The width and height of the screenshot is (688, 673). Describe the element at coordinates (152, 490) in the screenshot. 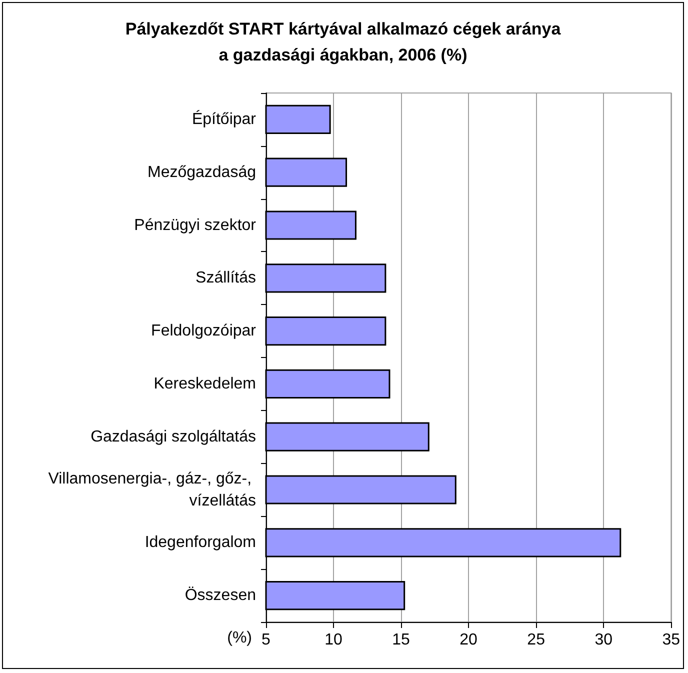

I see `y-tick-label: Villamosenergia-, gáz-, gőz-, vízellátás` at that location.